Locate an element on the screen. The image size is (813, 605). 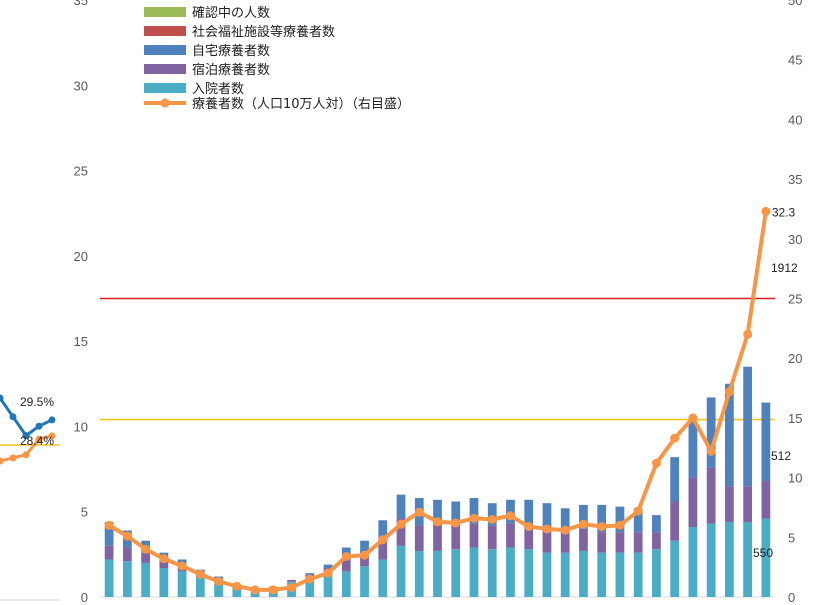
legend-swatch-hotel is located at coordinates (165, 69).